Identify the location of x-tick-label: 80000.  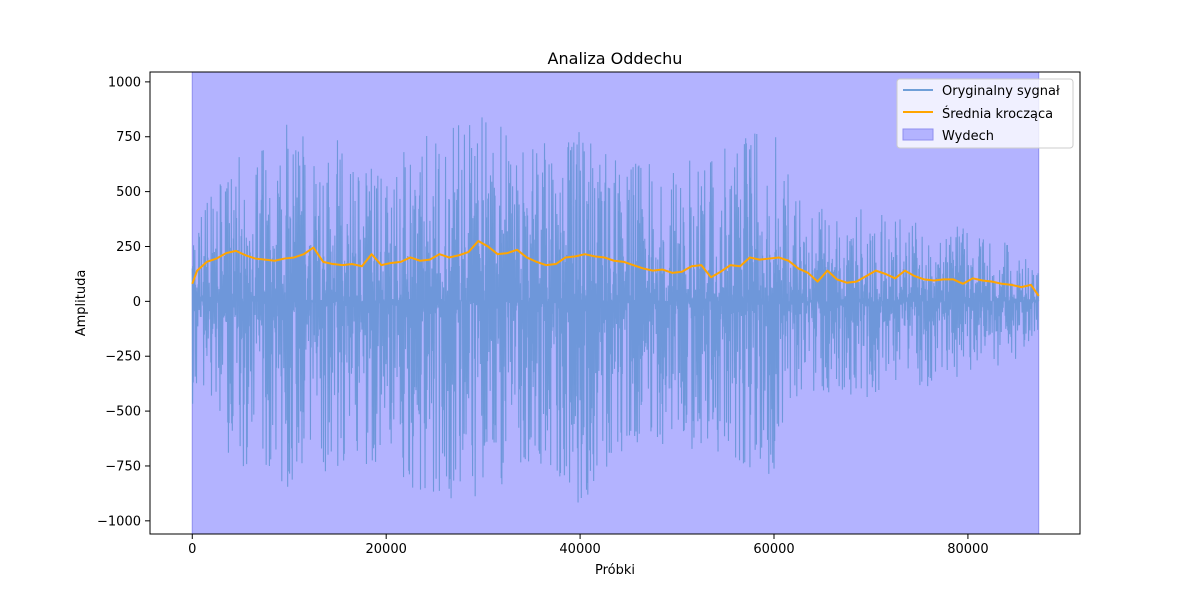
(967, 549).